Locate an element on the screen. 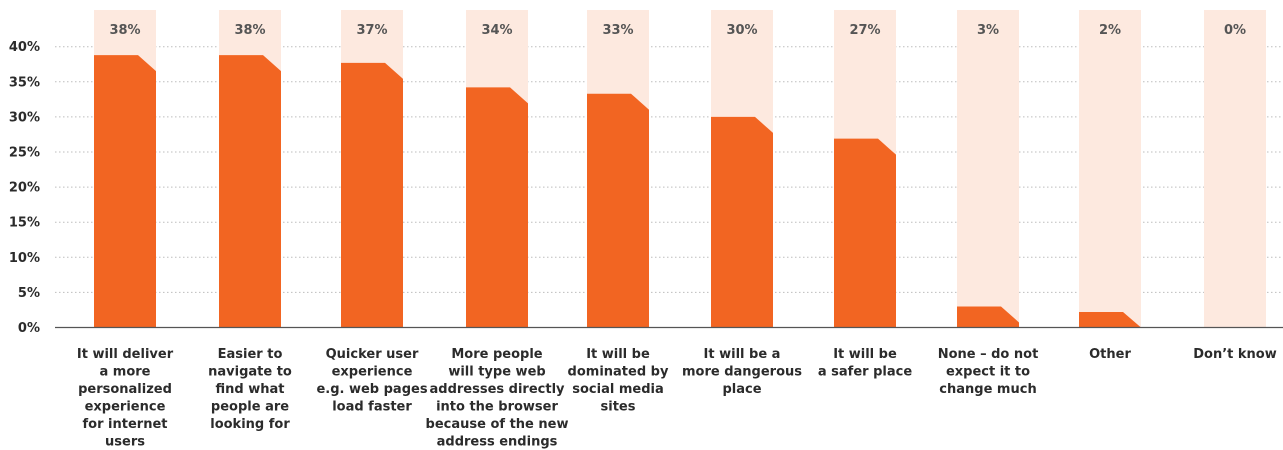 The image size is (1283, 450). category-label: Don’t know is located at coordinates (1235, 354).